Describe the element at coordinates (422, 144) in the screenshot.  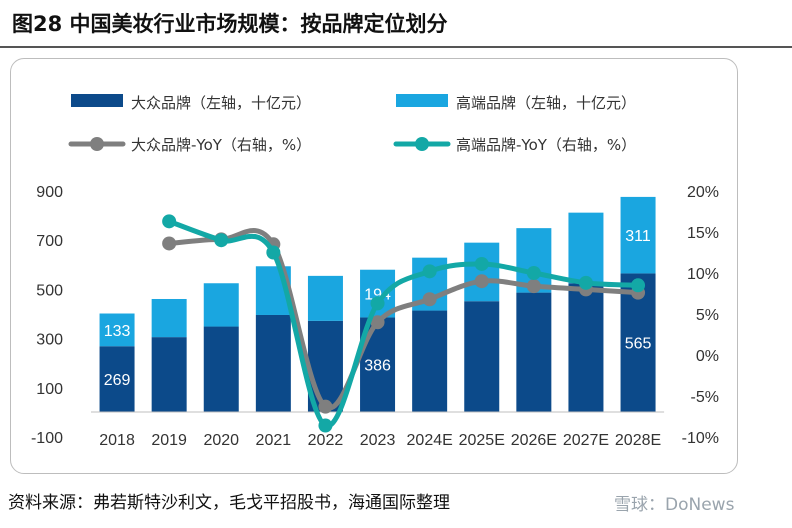
I see `legend-premium-yoy-marker` at that location.